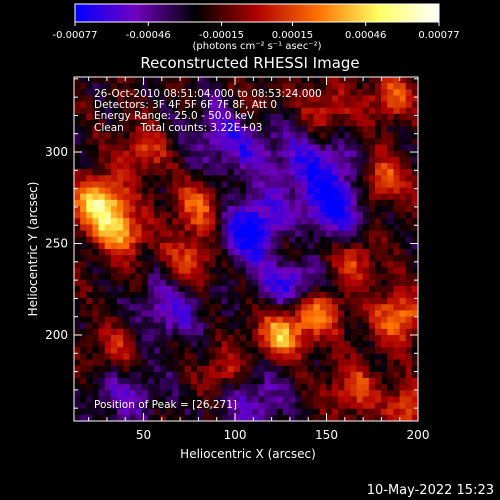 The width and height of the screenshot is (500, 500). I want to click on colorbar-tick-label: -0.00046, so click(148, 35).